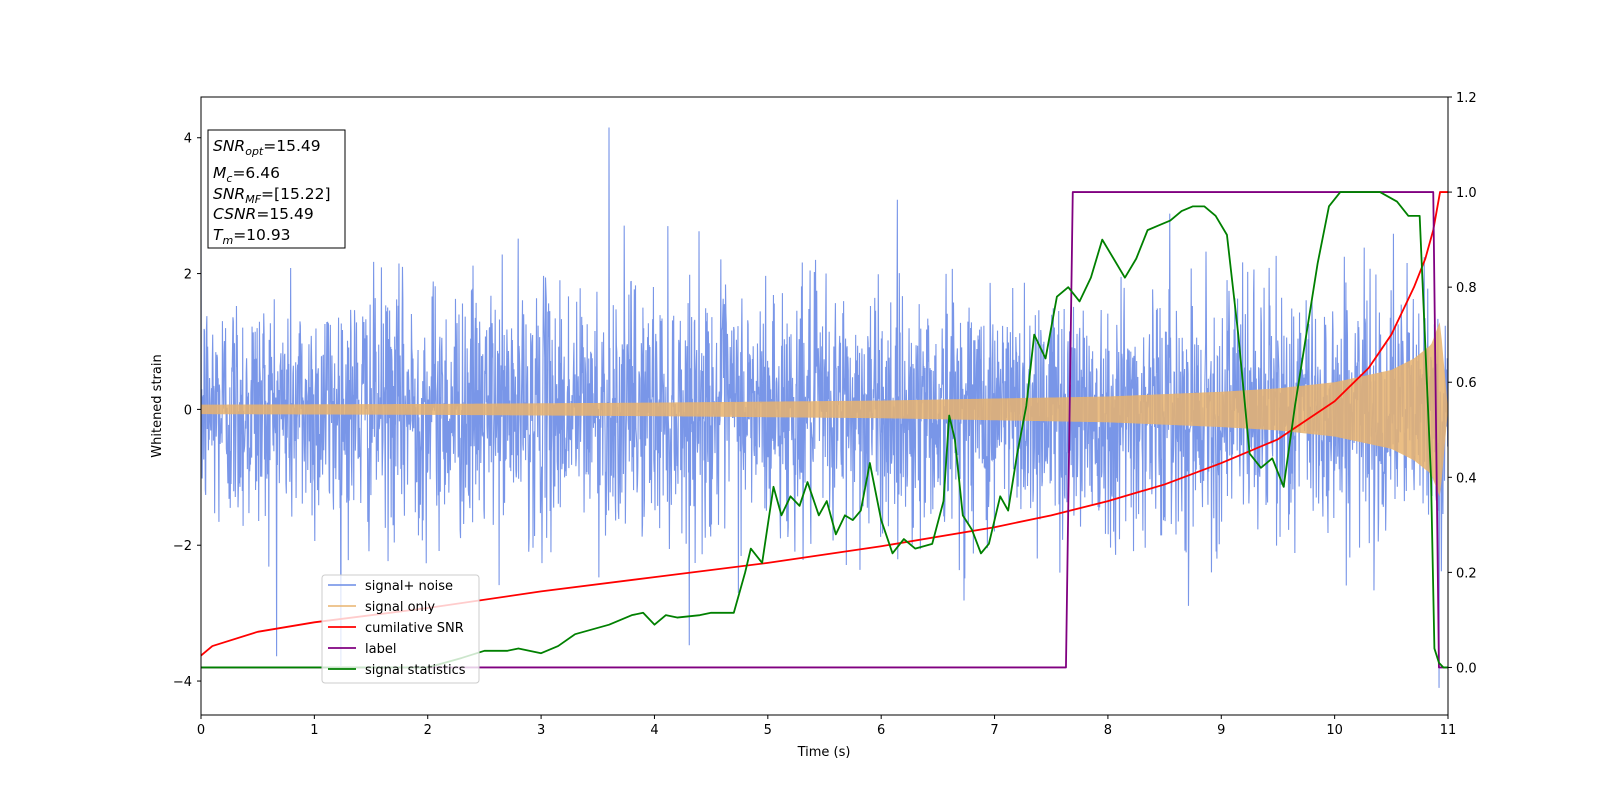 The image size is (1600, 800). What do you see at coordinates (428, 730) in the screenshot?
I see `x-tick-label: 2` at bounding box center [428, 730].